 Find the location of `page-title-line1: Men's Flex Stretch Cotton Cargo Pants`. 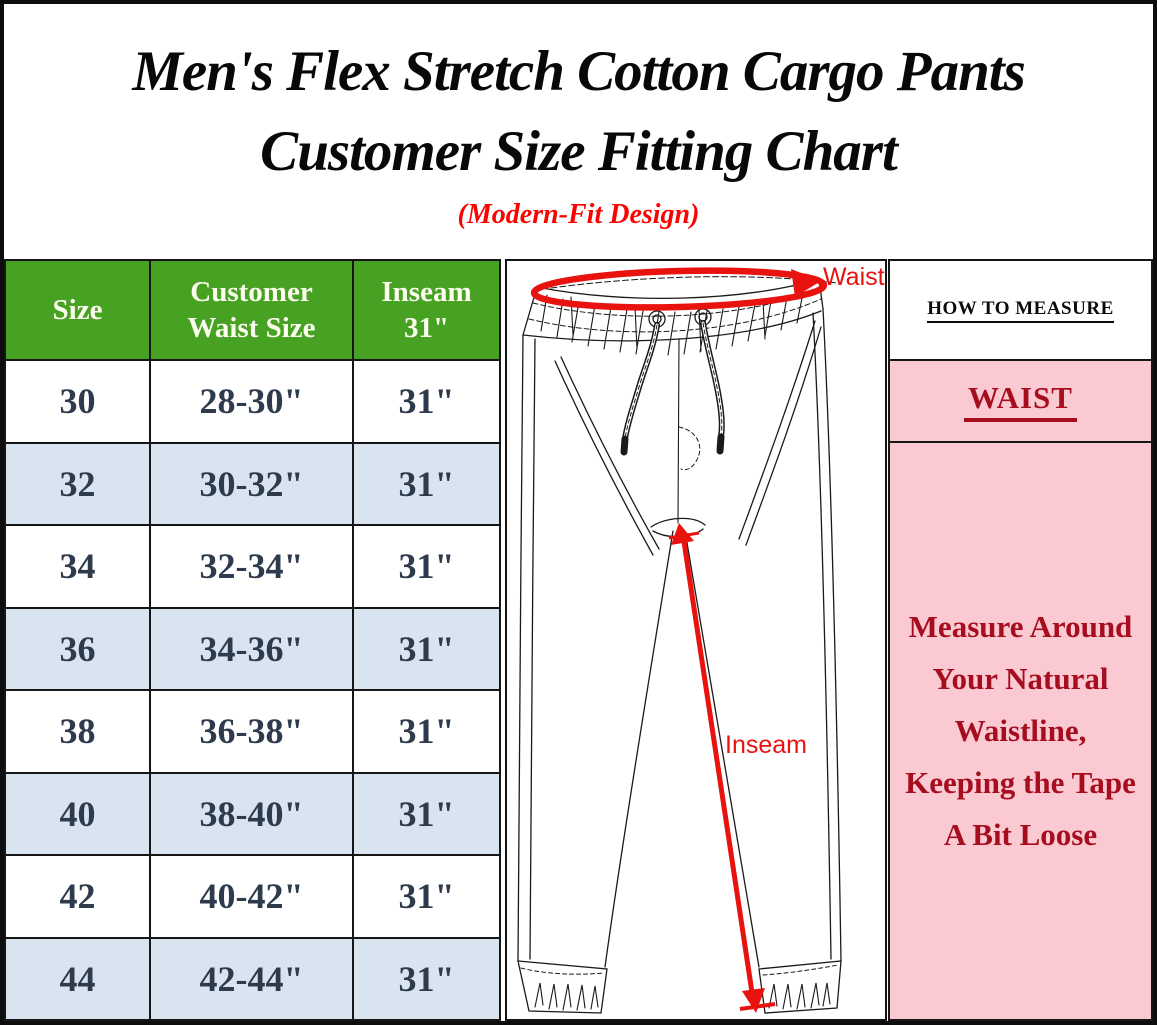

page-title-line1: Men's Flex Stretch Cotton Cargo Pants is located at coordinates (579, 71).